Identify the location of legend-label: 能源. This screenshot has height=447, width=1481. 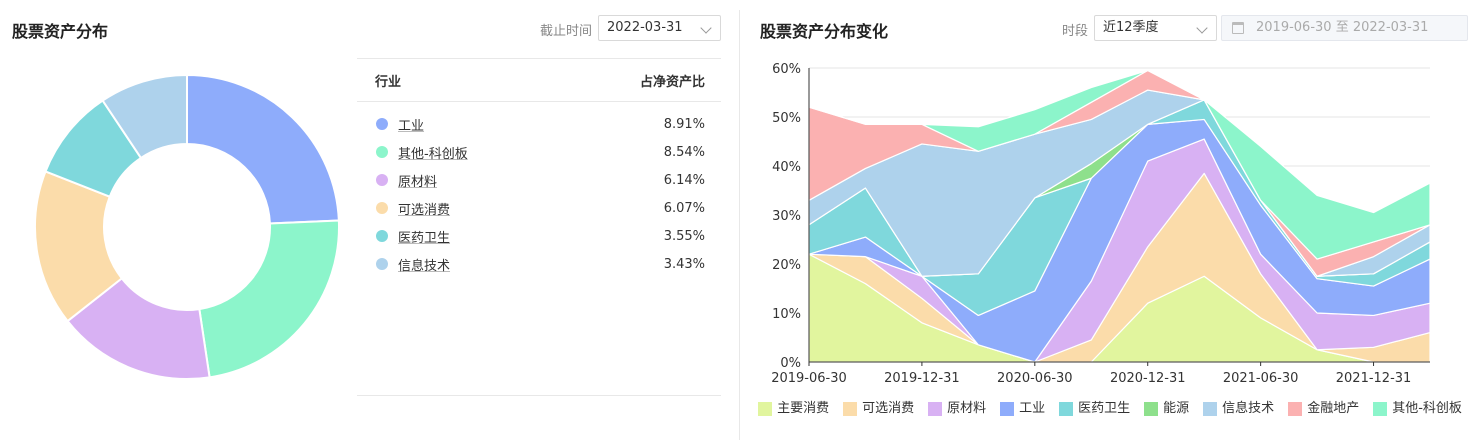
(1176, 408).